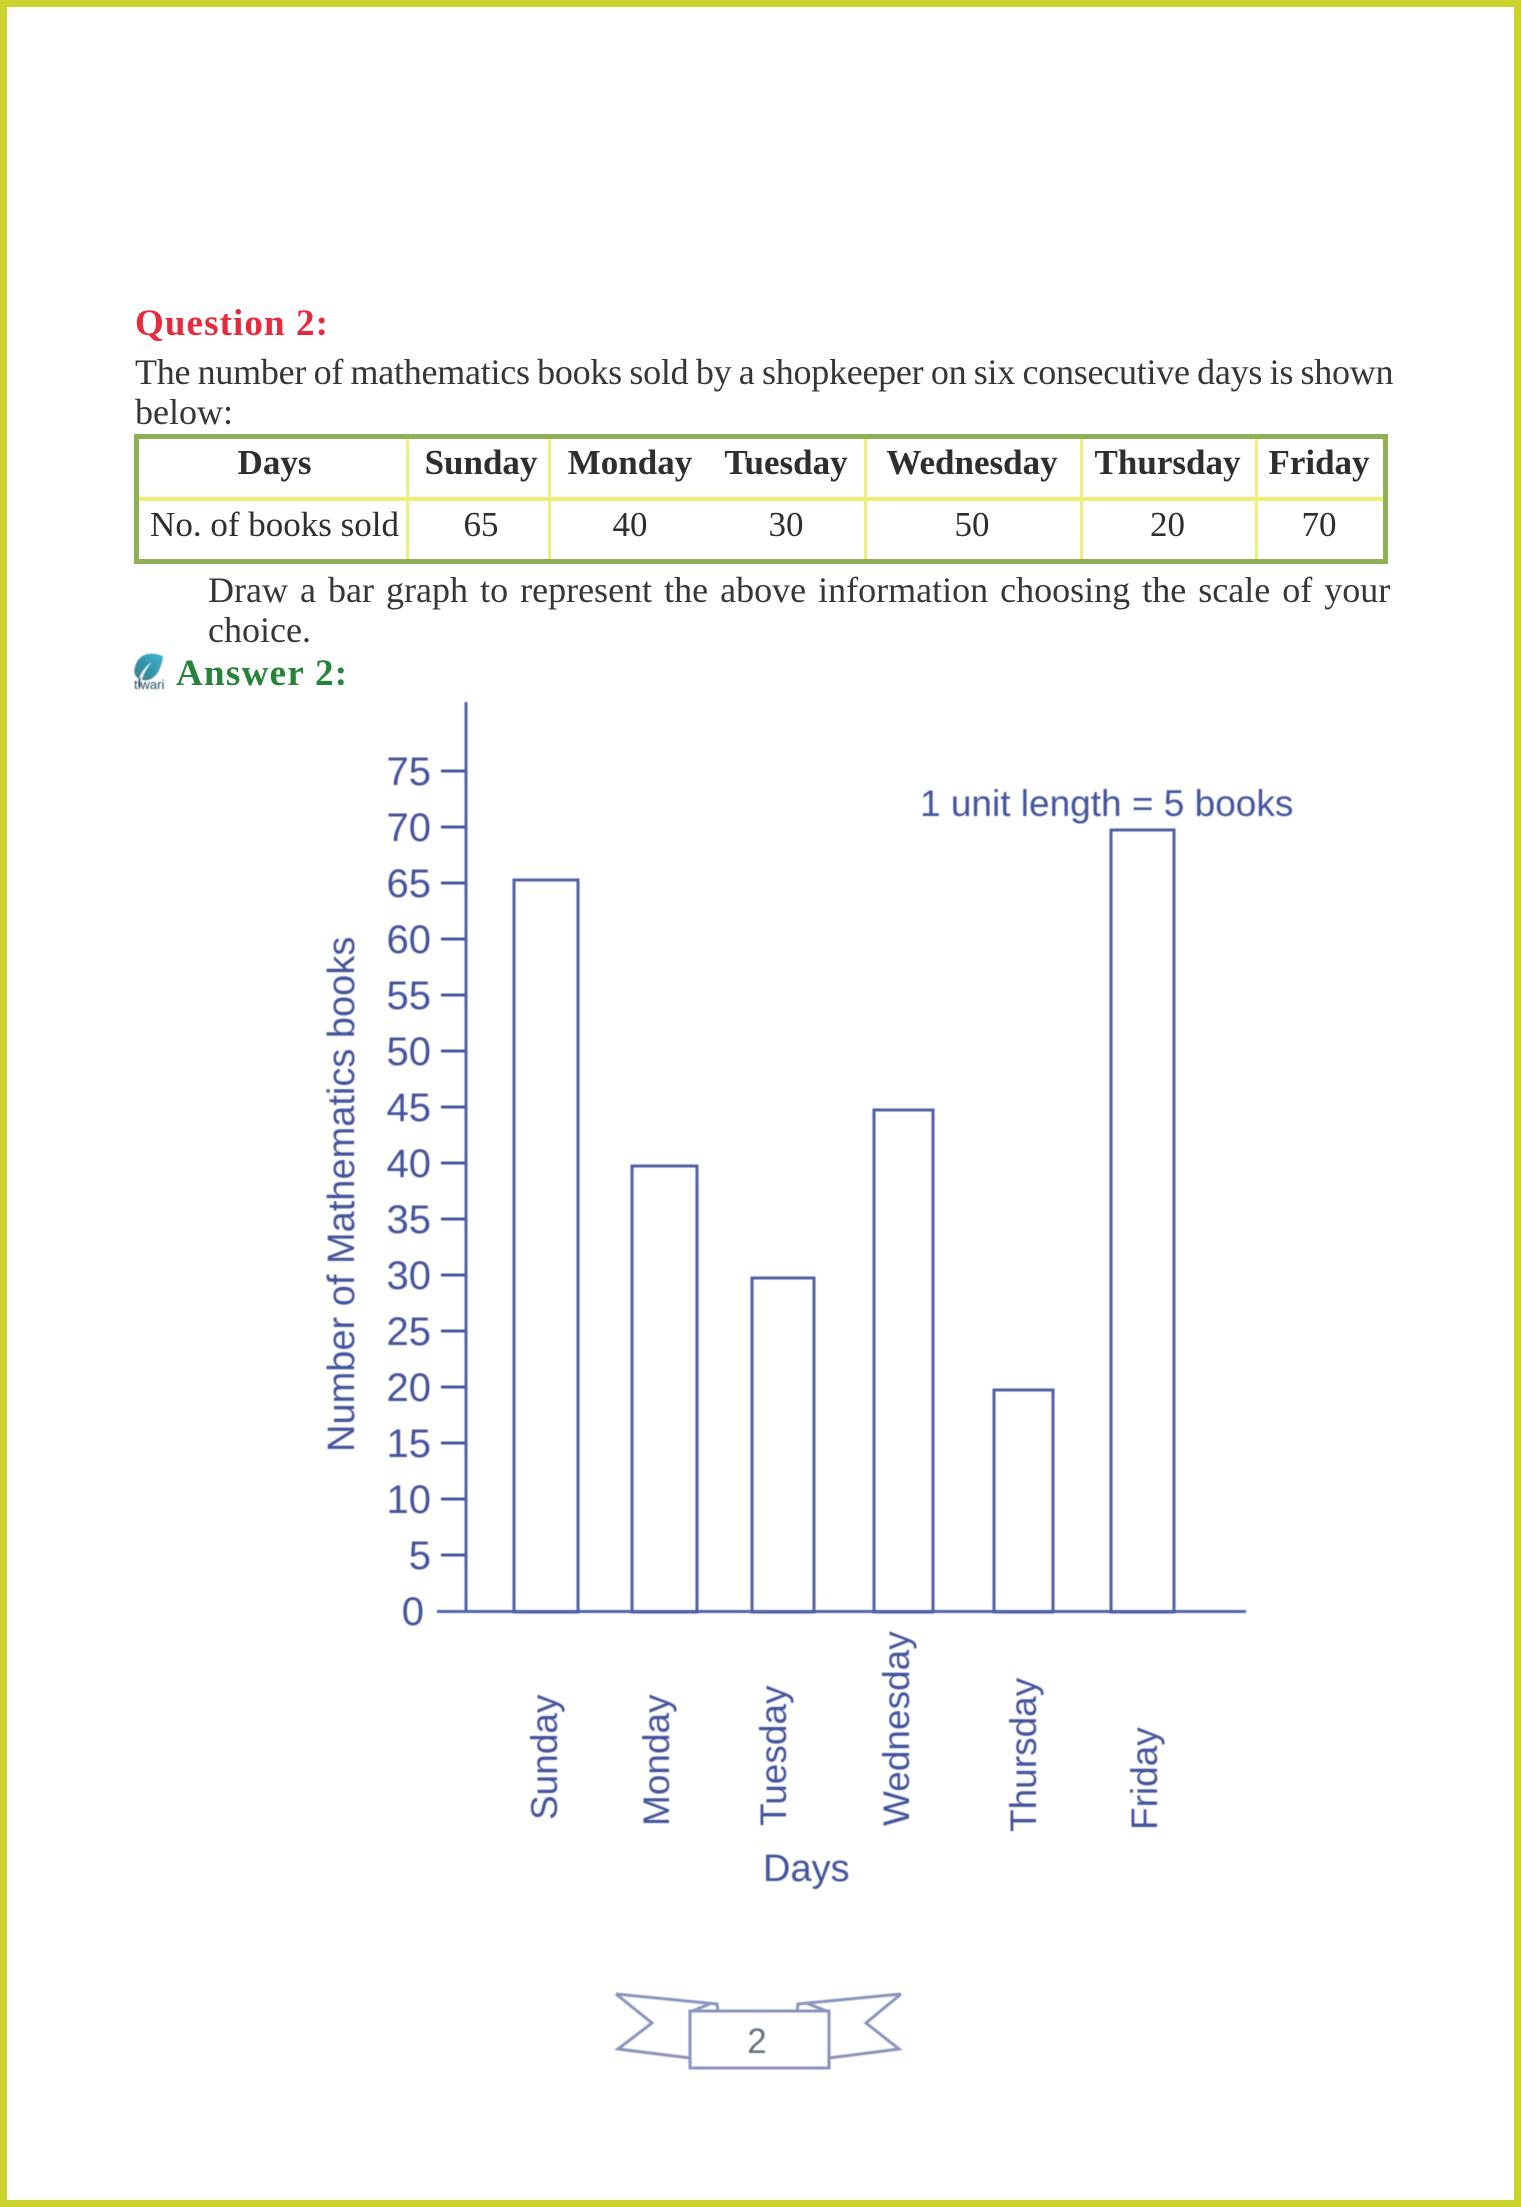  I want to click on svg-text: 5, so click(420, 1556).